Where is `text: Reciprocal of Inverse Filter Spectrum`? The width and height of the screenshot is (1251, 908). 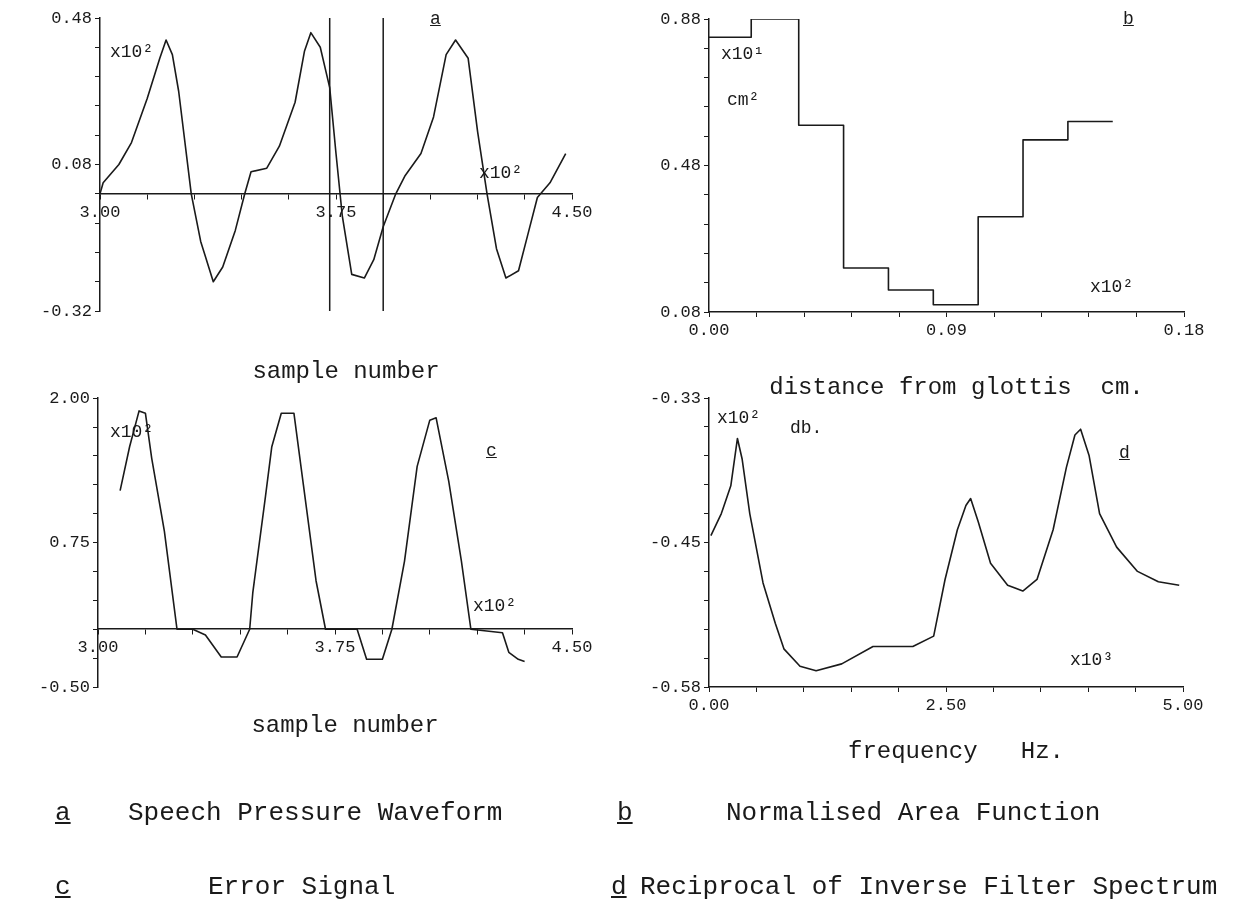 text: Reciprocal of Inverse Filter Spectrum is located at coordinates (929, 887).